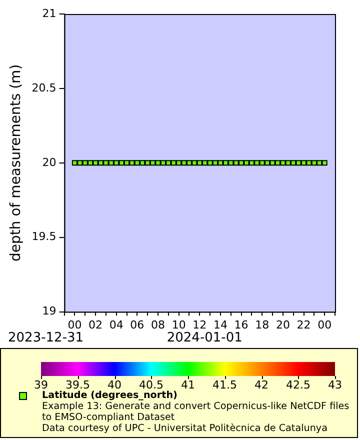 The height and width of the screenshot is (440, 360). What do you see at coordinates (95, 325) in the screenshot?
I see `x-tick-label: 02` at bounding box center [95, 325].